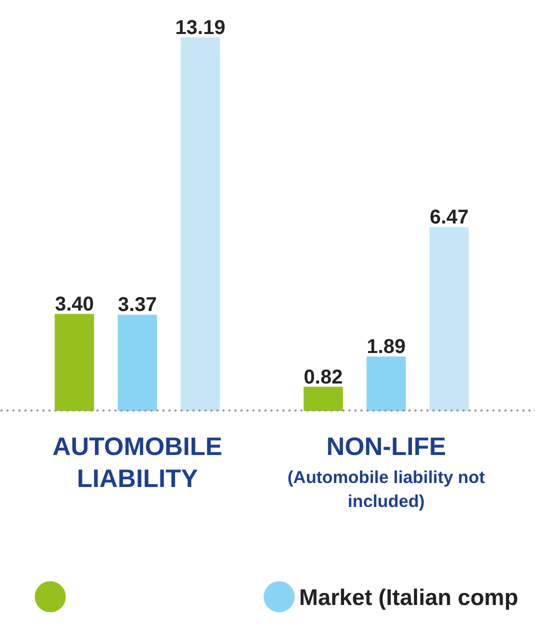 The width and height of the screenshot is (535, 641). What do you see at coordinates (323, 377) in the screenshot?
I see `data-label: 0.82` at bounding box center [323, 377].